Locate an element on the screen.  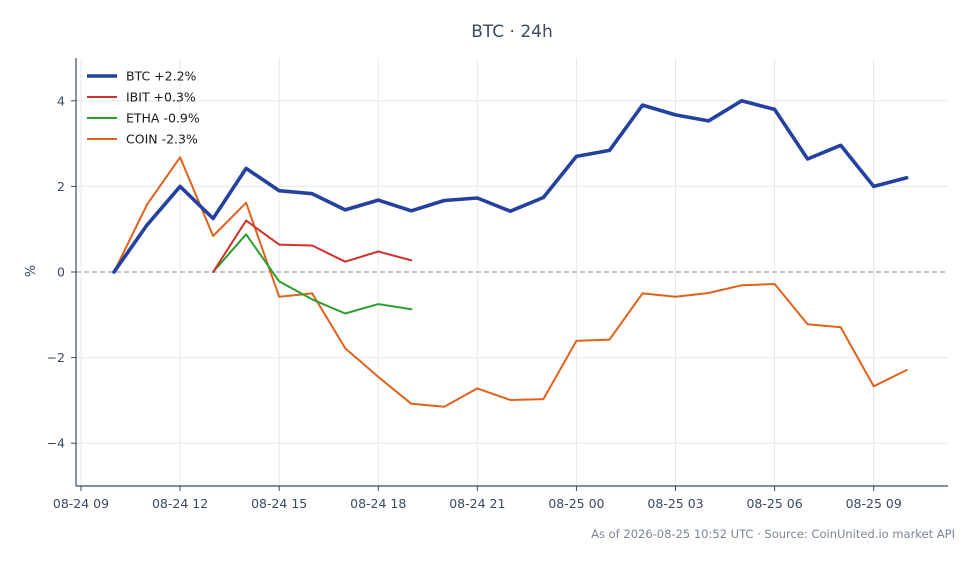
x-tick-label: 08-24 12 is located at coordinates (180, 503).